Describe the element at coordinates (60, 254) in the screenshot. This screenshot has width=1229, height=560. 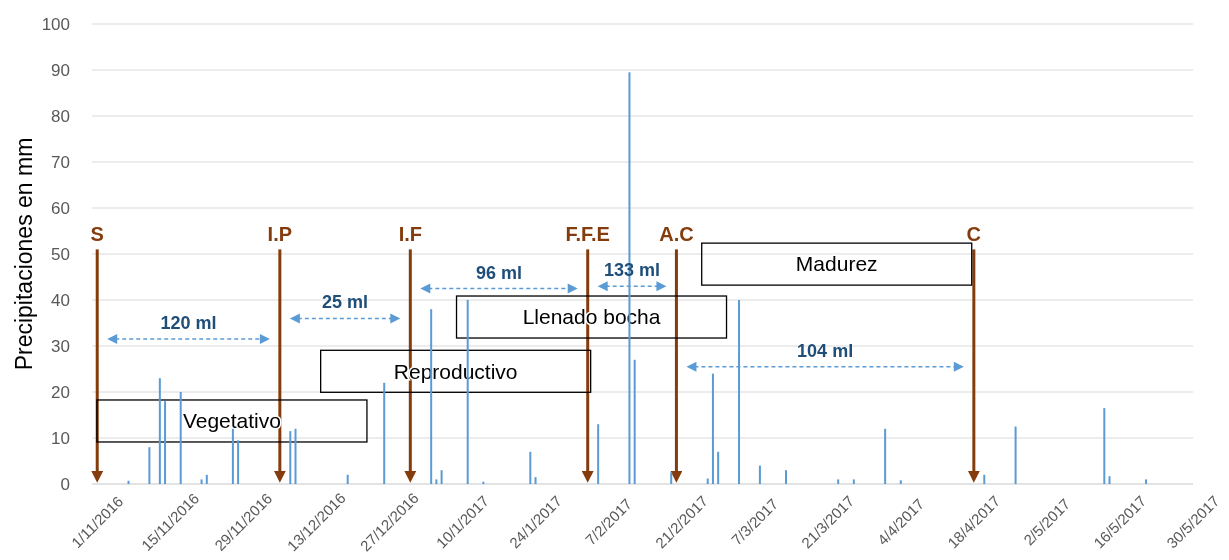
I see `y-tick-label: 50` at that location.